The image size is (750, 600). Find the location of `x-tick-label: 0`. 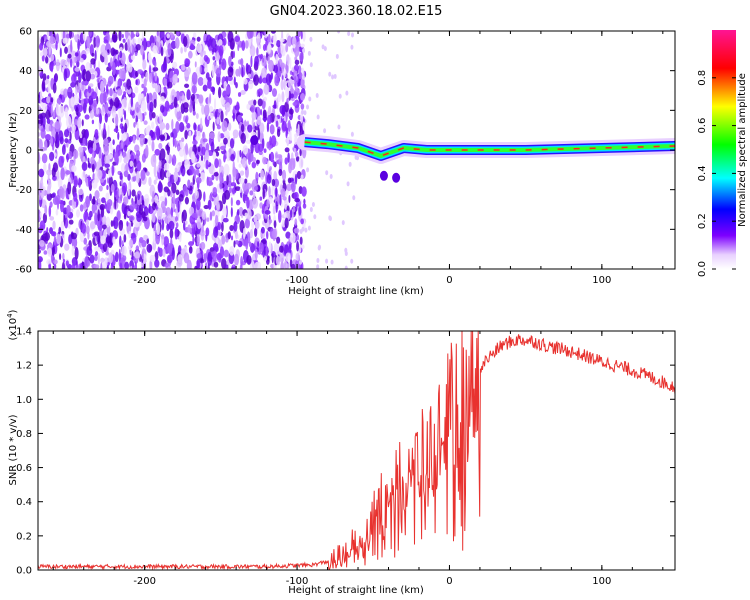

x-tick-label: 0 is located at coordinates (449, 581).